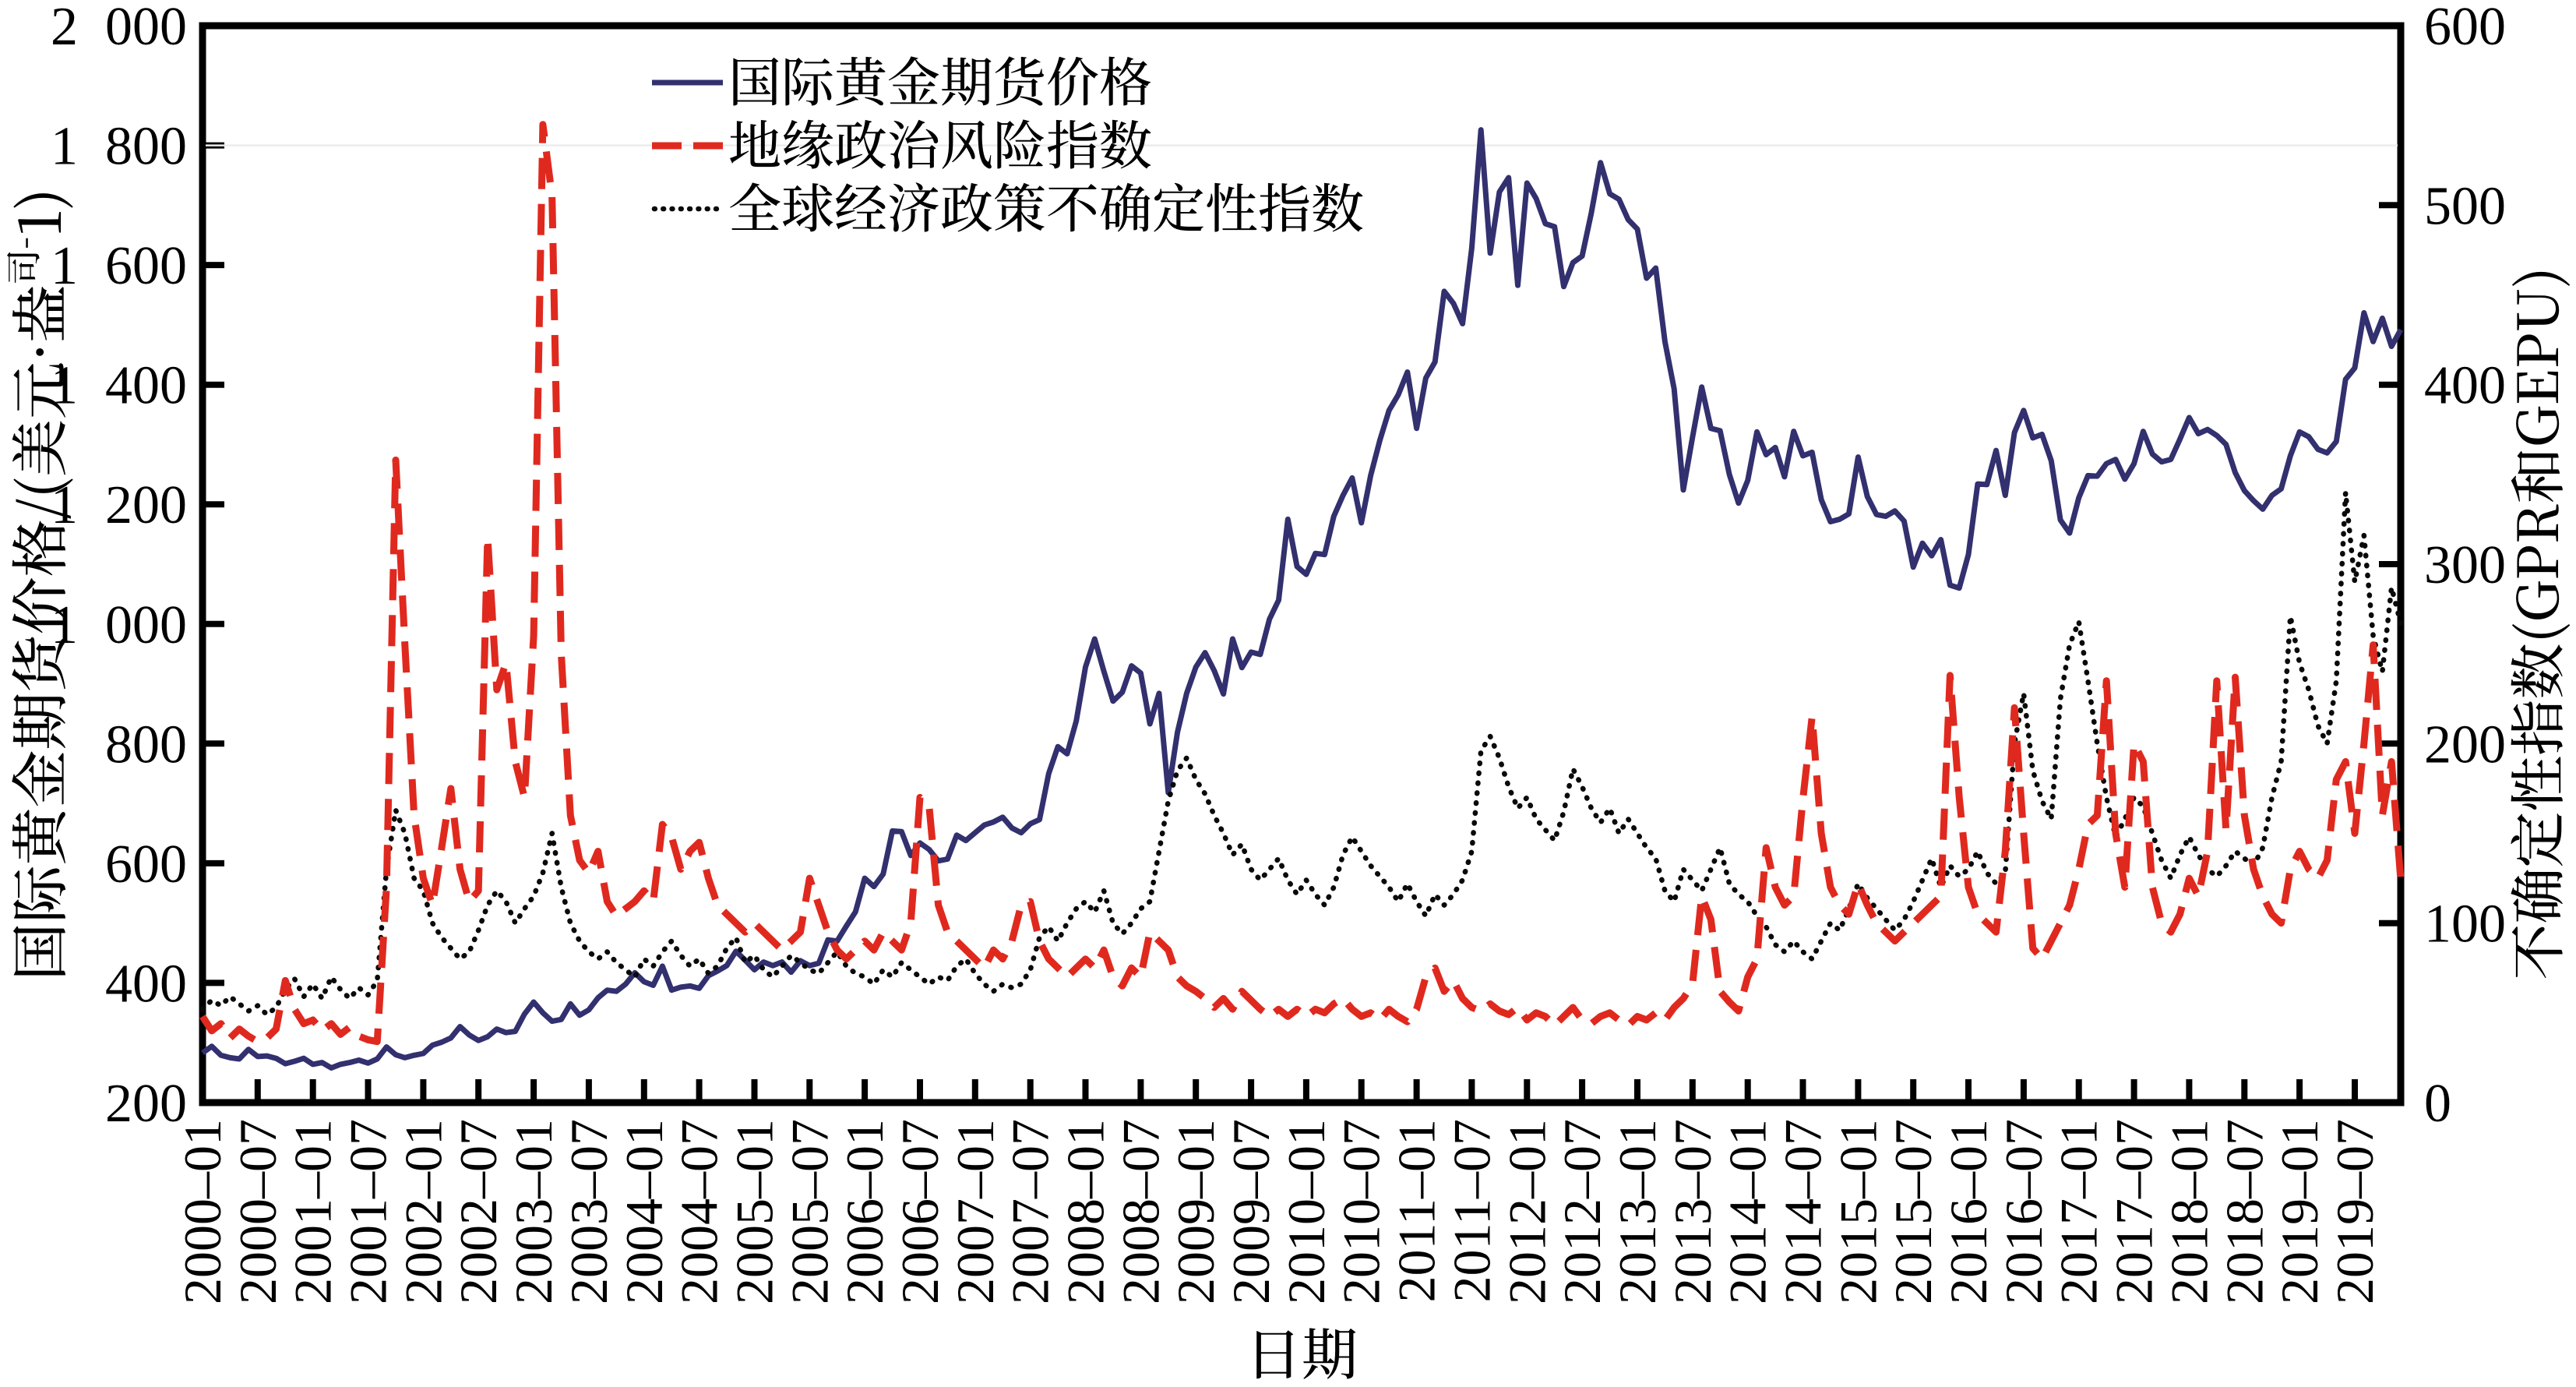 This screenshot has width=2576, height=1387. What do you see at coordinates (119, 625) in the screenshot?
I see `svg-text: 1 000` at bounding box center [119, 625].